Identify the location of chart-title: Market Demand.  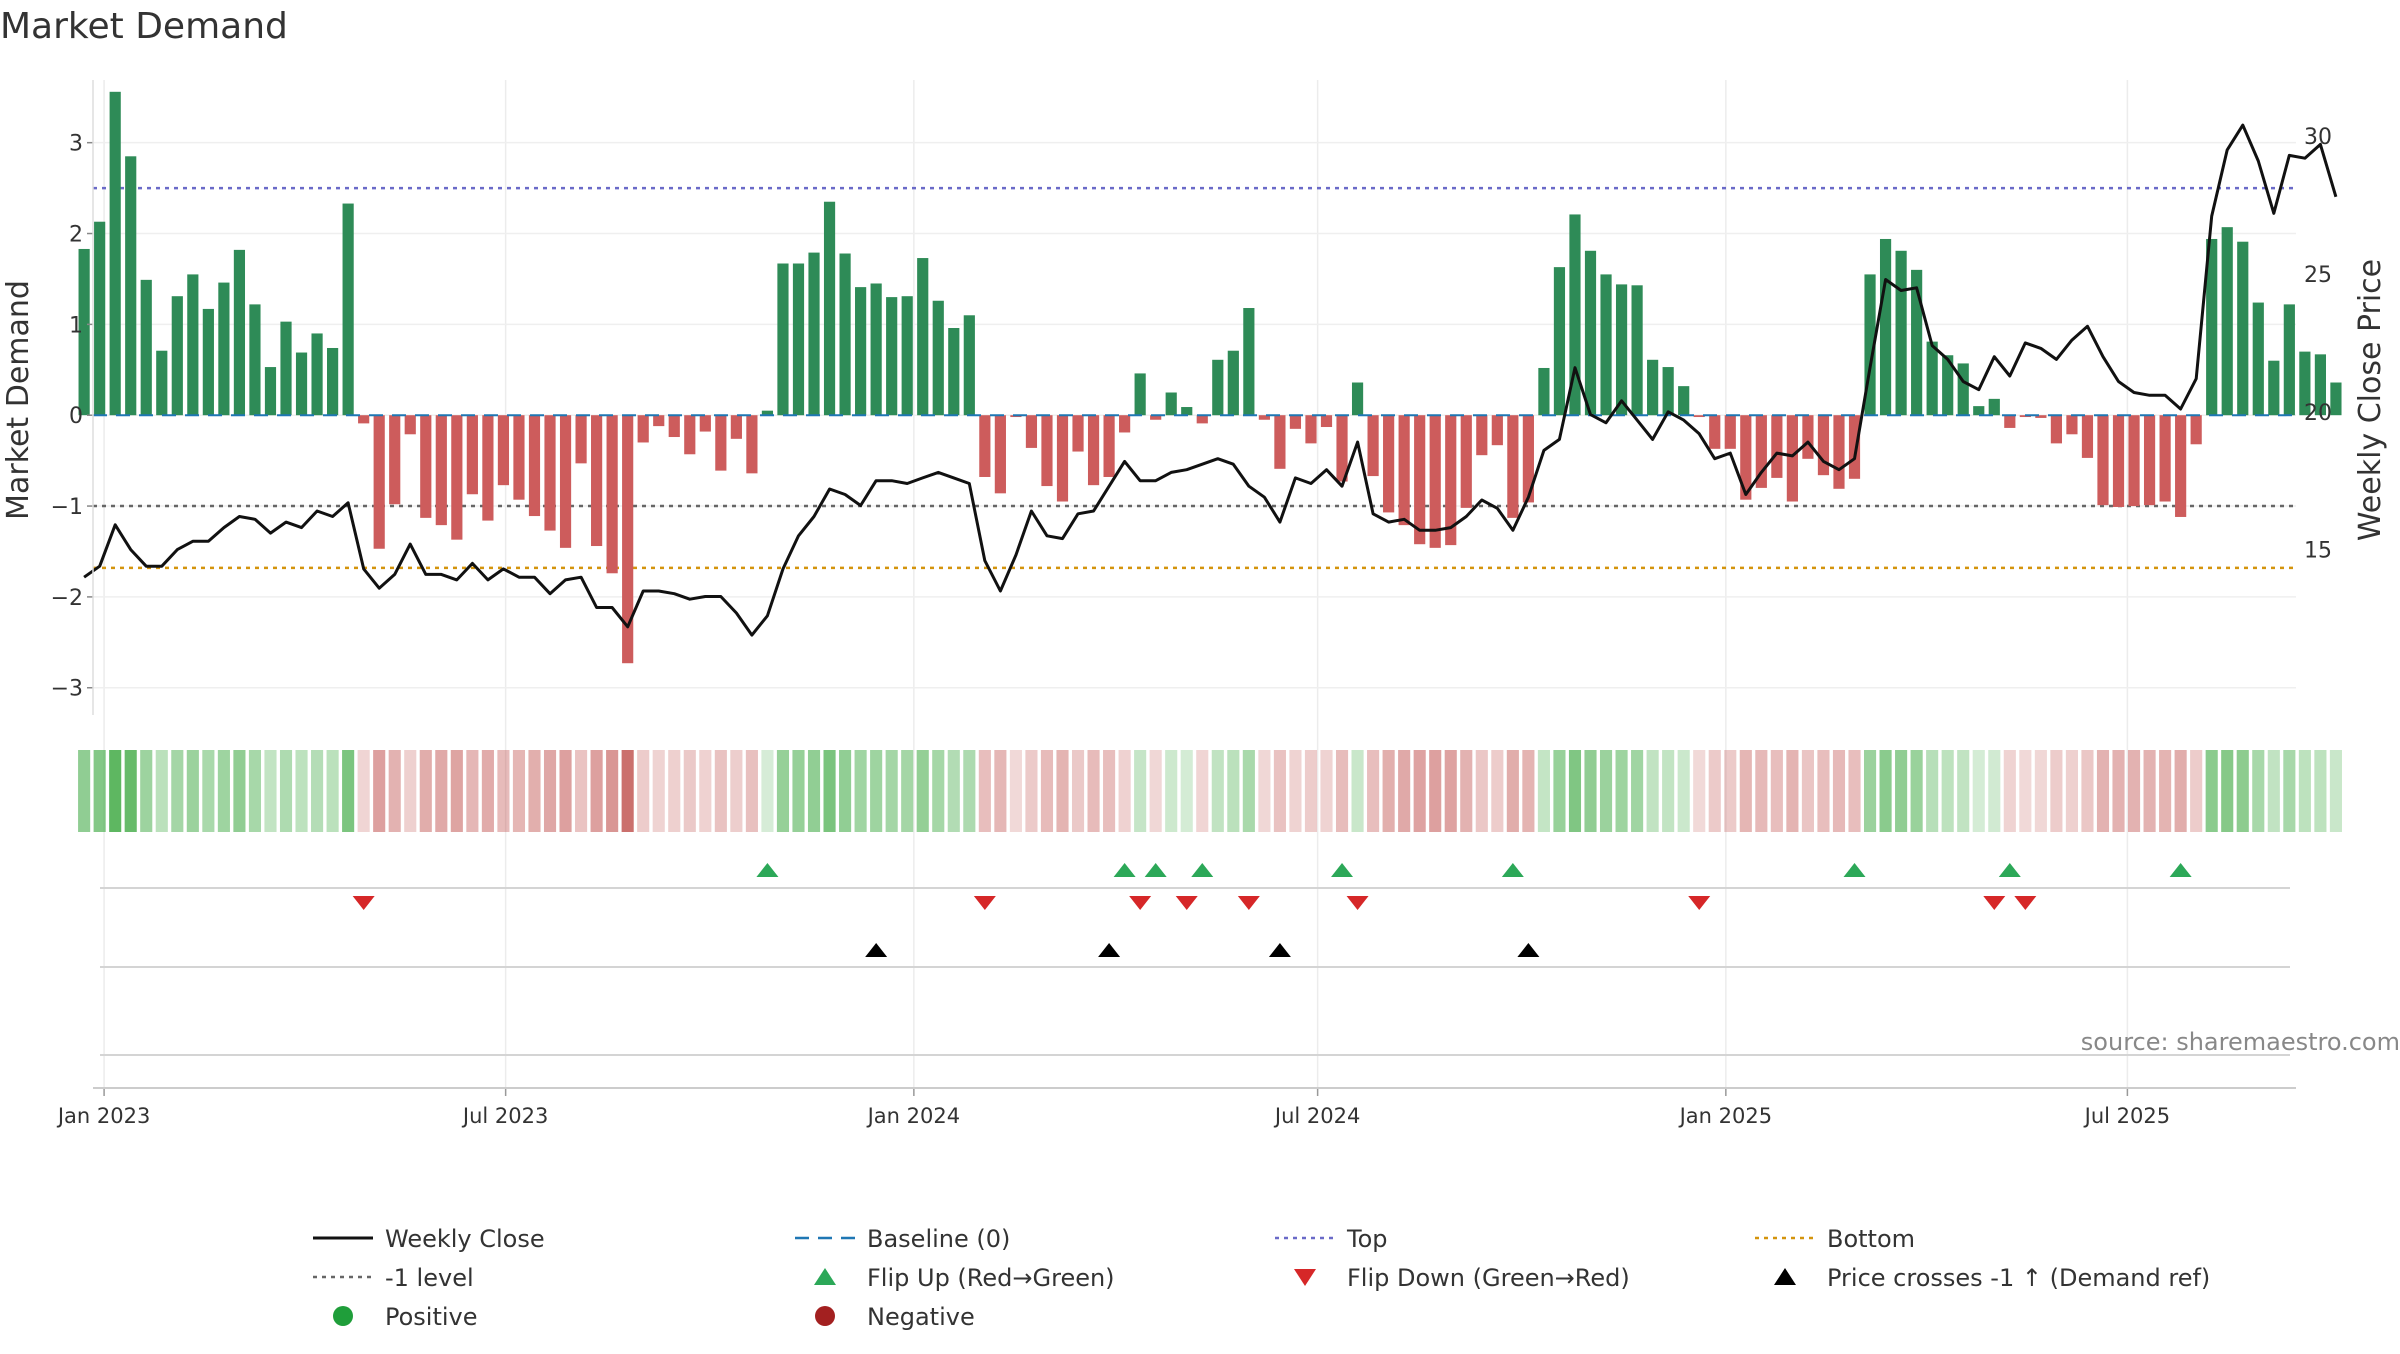
(144, 26).